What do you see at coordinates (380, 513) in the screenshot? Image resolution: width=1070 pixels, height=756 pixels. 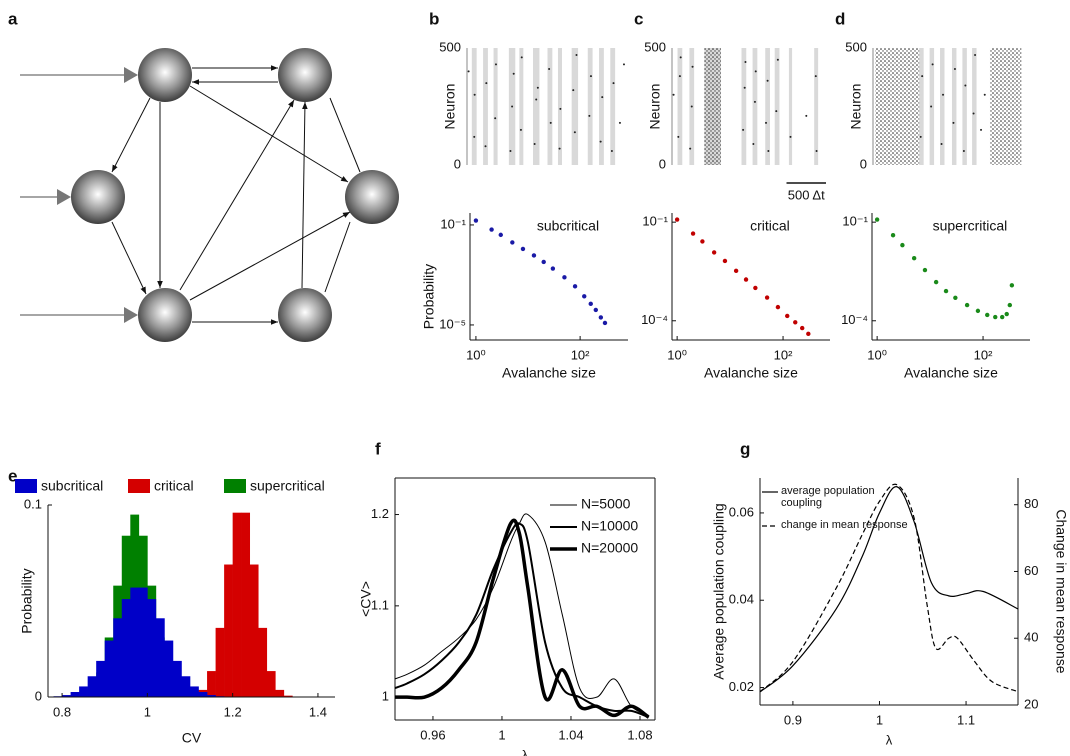 I see `y-tick-label: 1.2` at bounding box center [380, 513].